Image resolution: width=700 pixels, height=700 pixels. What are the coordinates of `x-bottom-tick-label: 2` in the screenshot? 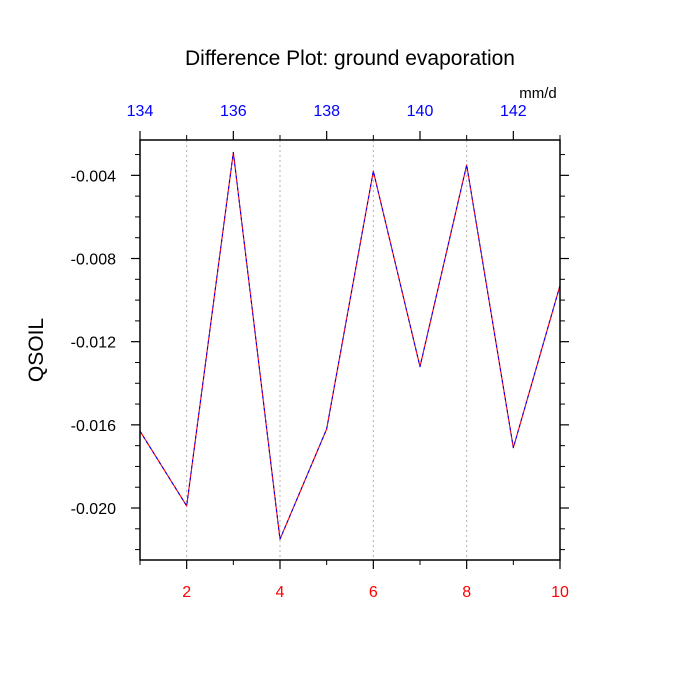 It's located at (186, 592).